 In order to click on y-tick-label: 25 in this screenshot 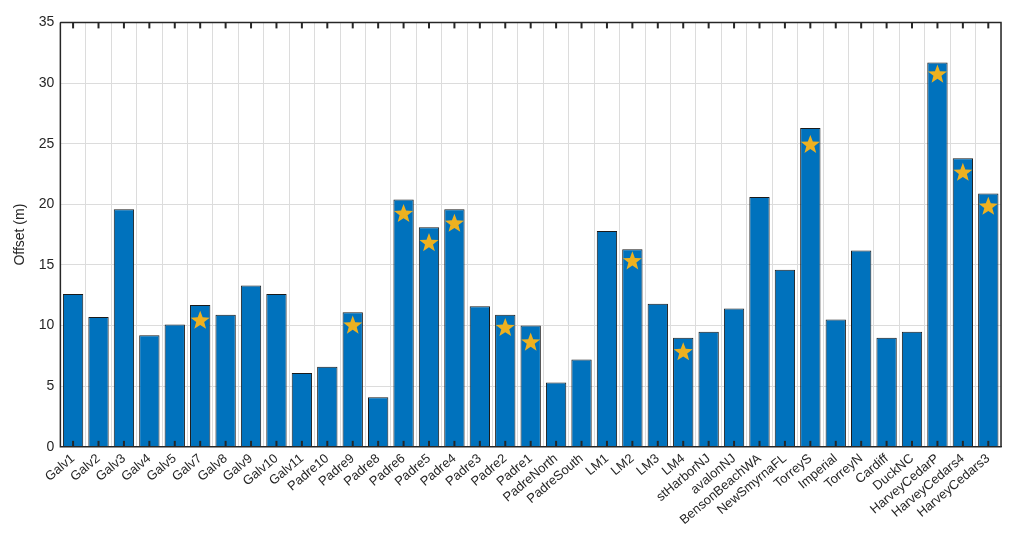, I will do `click(46, 142)`.